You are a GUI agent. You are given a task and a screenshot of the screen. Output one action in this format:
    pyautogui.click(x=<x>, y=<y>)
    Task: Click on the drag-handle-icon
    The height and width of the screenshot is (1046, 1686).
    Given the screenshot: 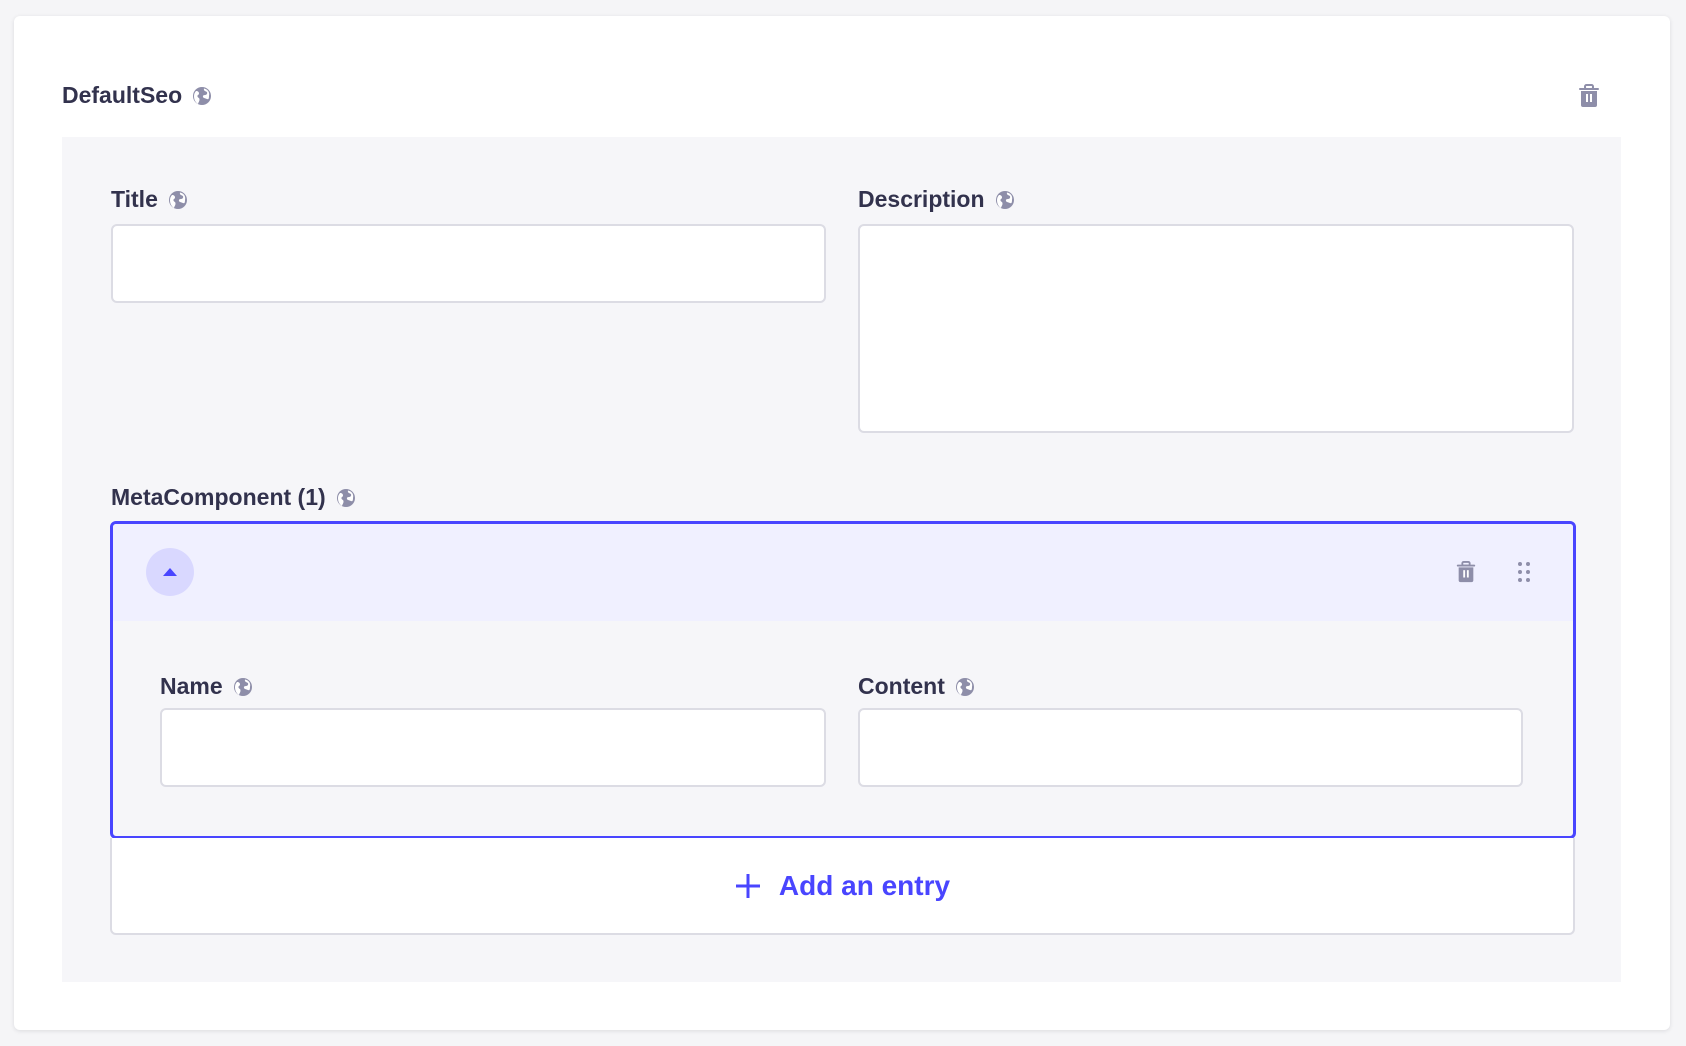 What is the action you would take?
    pyautogui.click(x=1524, y=572)
    